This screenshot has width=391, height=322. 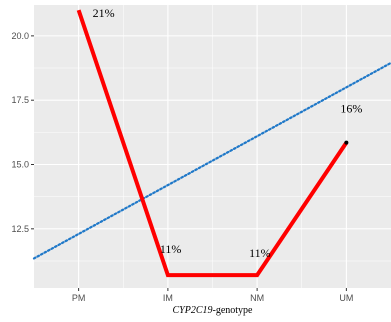 I want to click on y-tick-label: 17.5, so click(x=20, y=100).